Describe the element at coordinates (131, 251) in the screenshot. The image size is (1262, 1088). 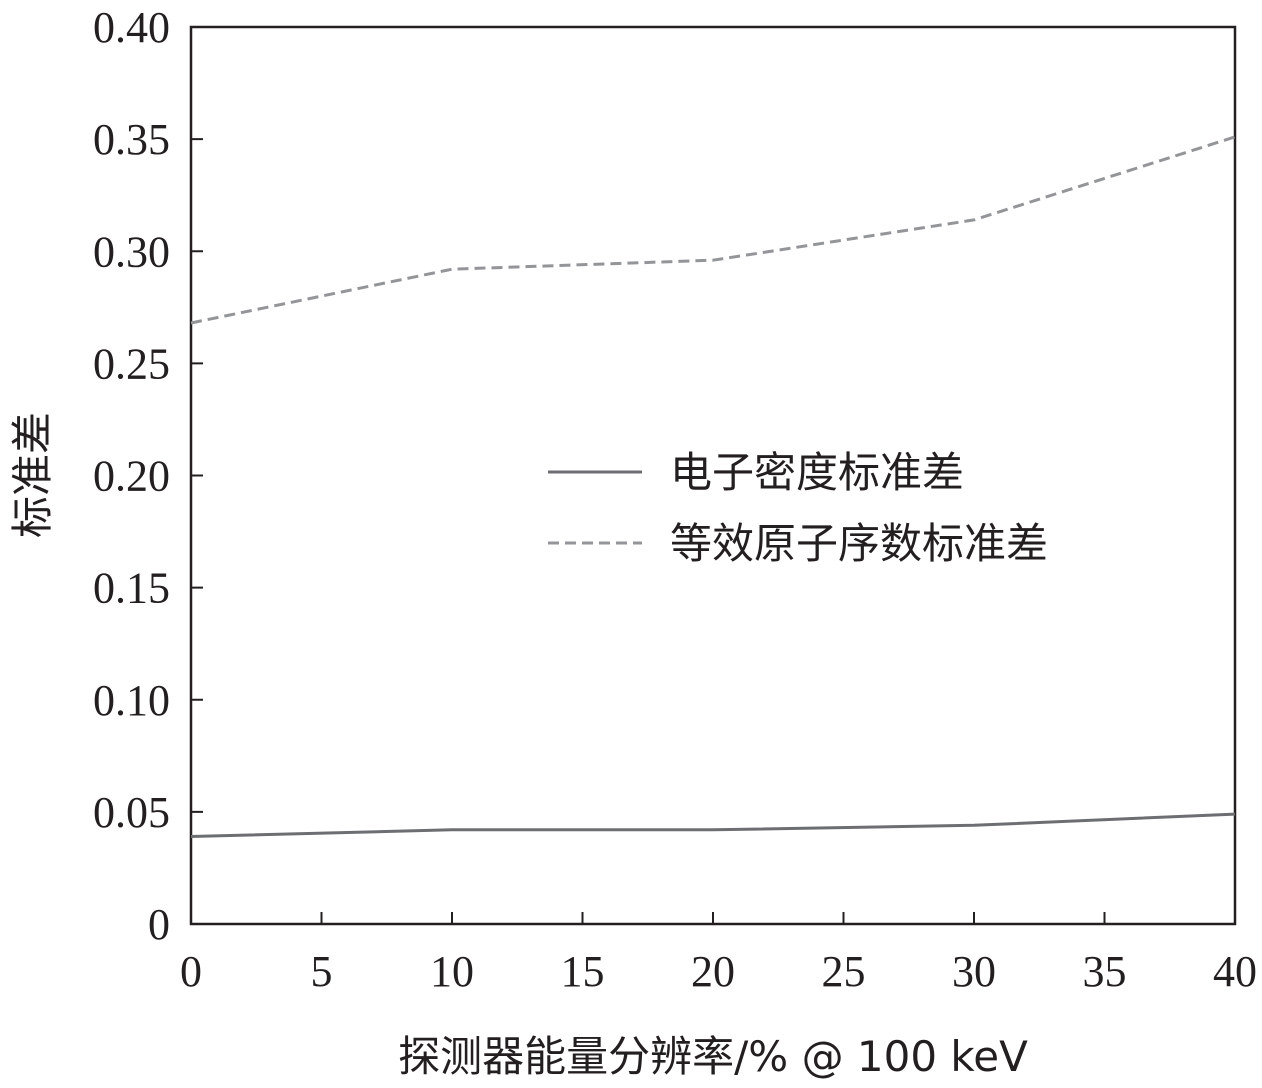
I see `y-tick-label: 0.30` at that location.